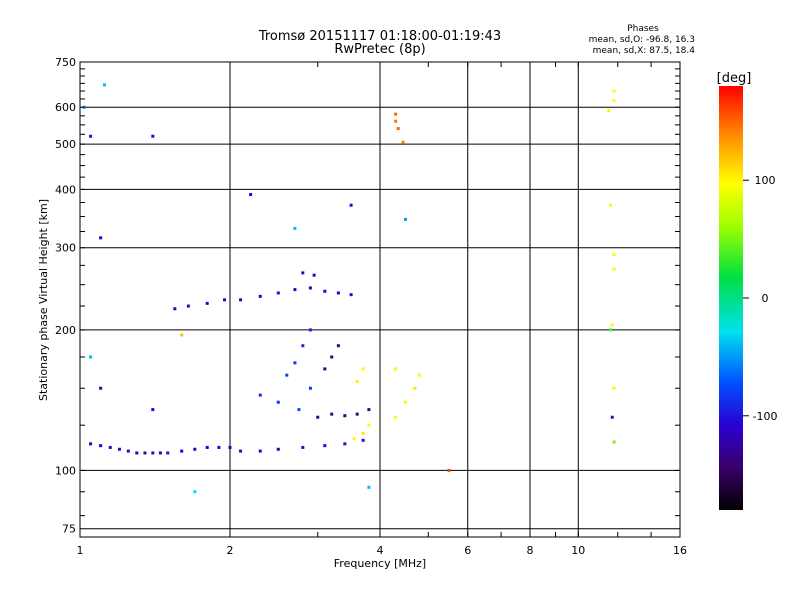  I want to click on phase-info-title: Phases, so click(643, 29).